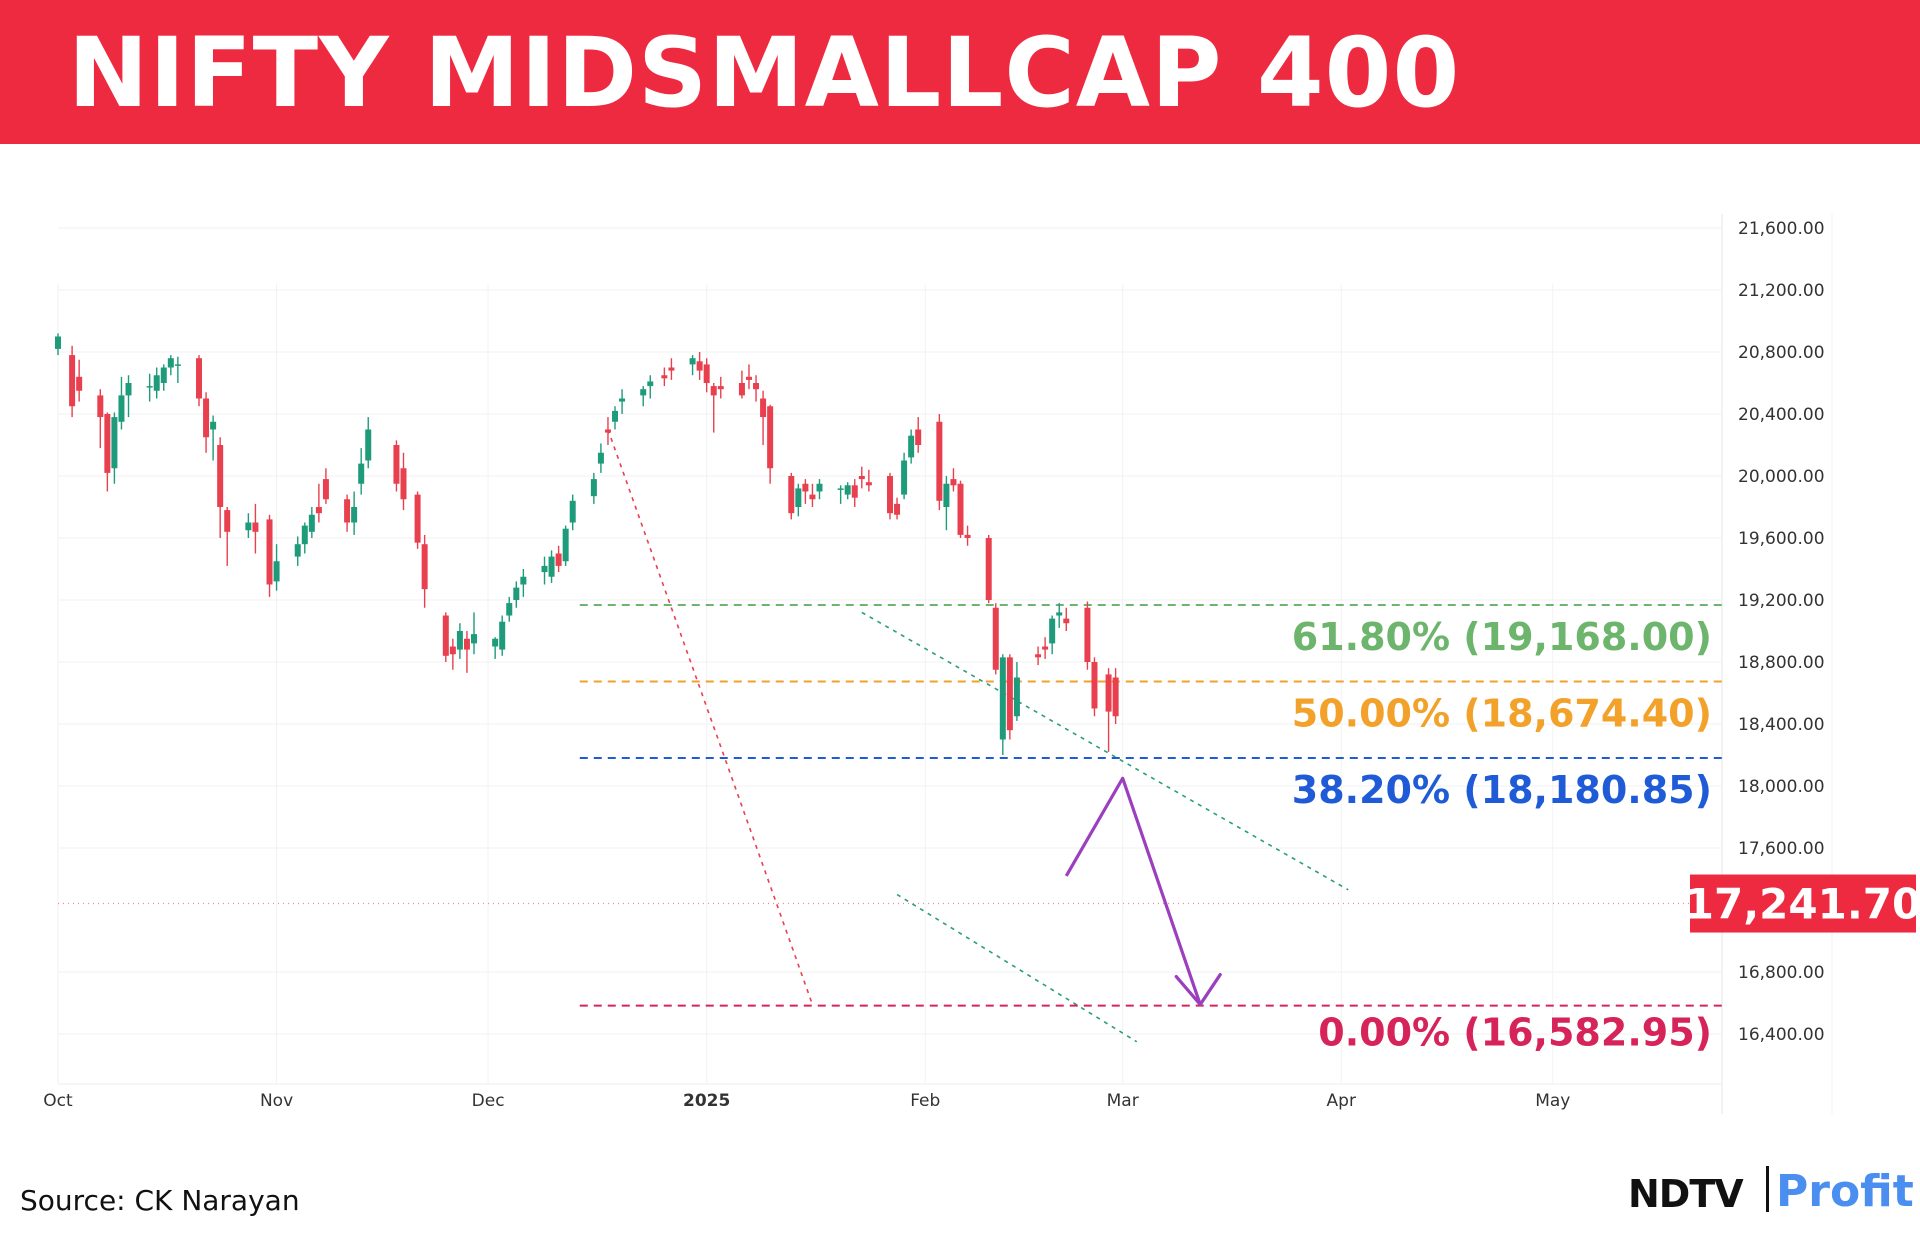 The width and height of the screenshot is (1920, 1235). What do you see at coordinates (1686, 1194) in the screenshot?
I see `brand-ndtv: NDTV` at bounding box center [1686, 1194].